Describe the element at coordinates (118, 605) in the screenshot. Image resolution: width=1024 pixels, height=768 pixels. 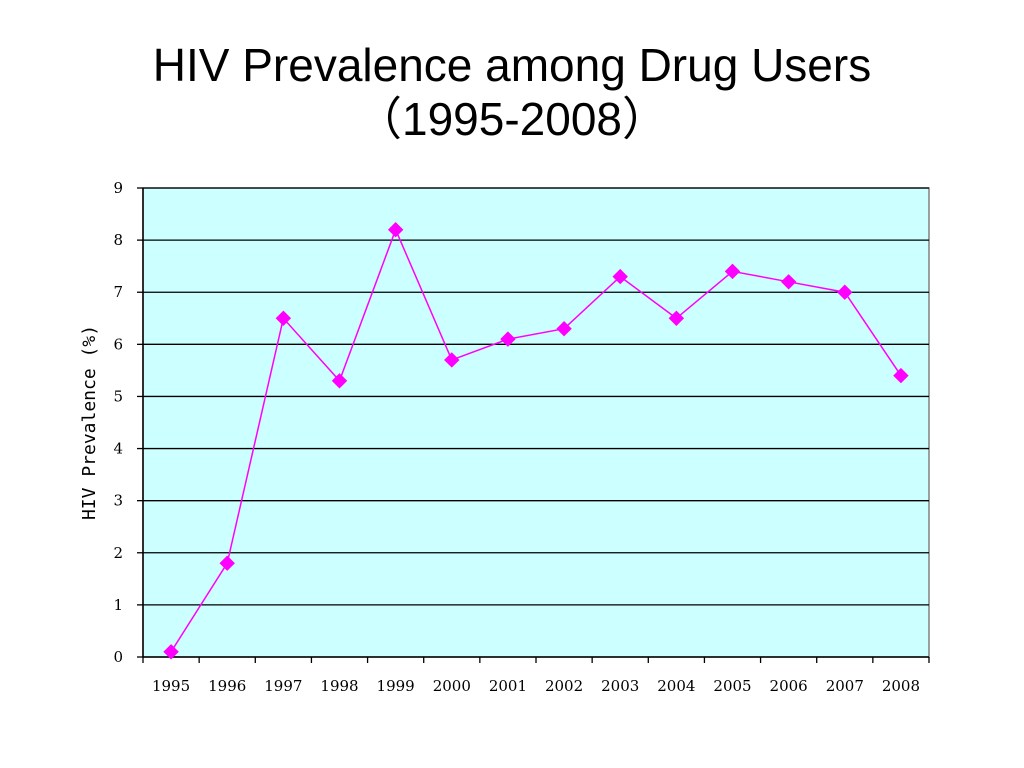
I see `y-tick-label: 1` at that location.